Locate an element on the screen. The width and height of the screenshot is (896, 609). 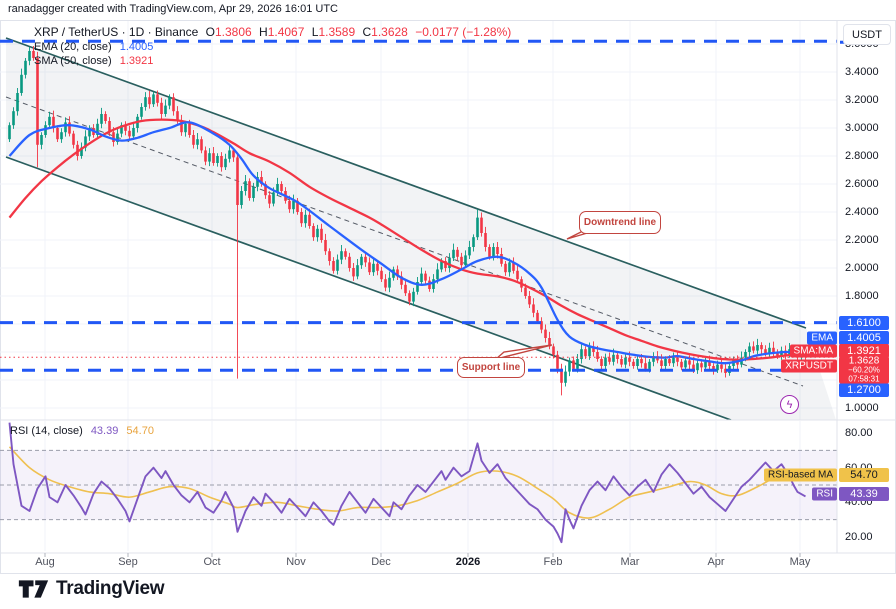
sma-legend: SMA (50, close) 1.3921 is located at coordinates (93, 61).